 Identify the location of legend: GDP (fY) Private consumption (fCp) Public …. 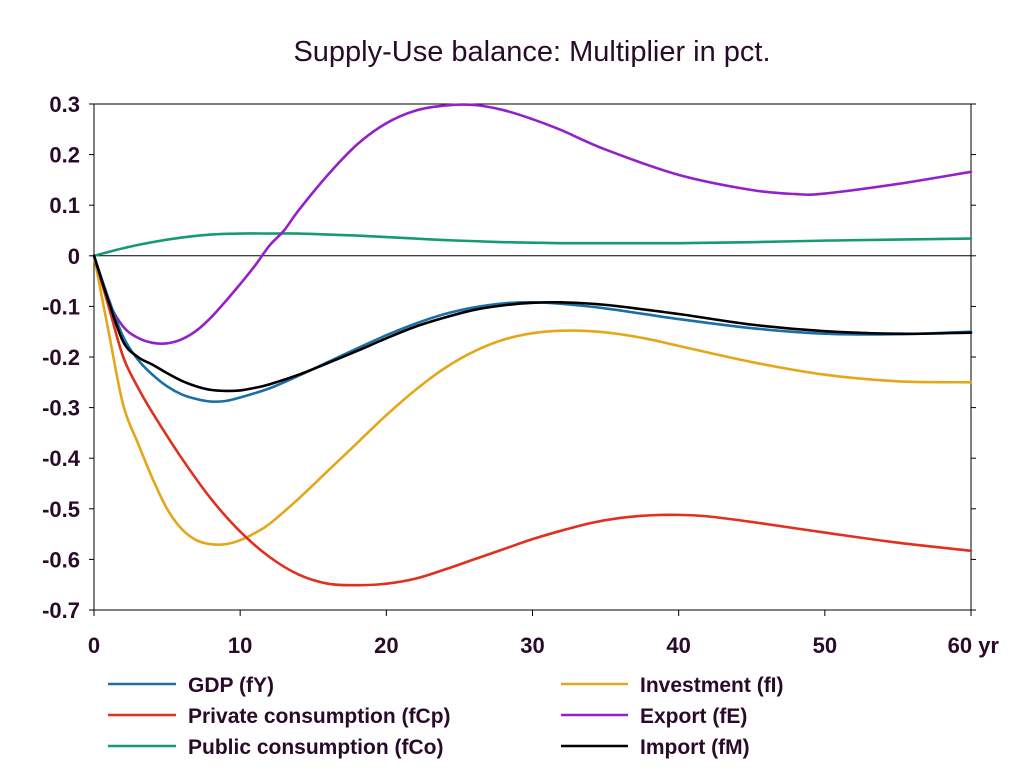
(446, 716).